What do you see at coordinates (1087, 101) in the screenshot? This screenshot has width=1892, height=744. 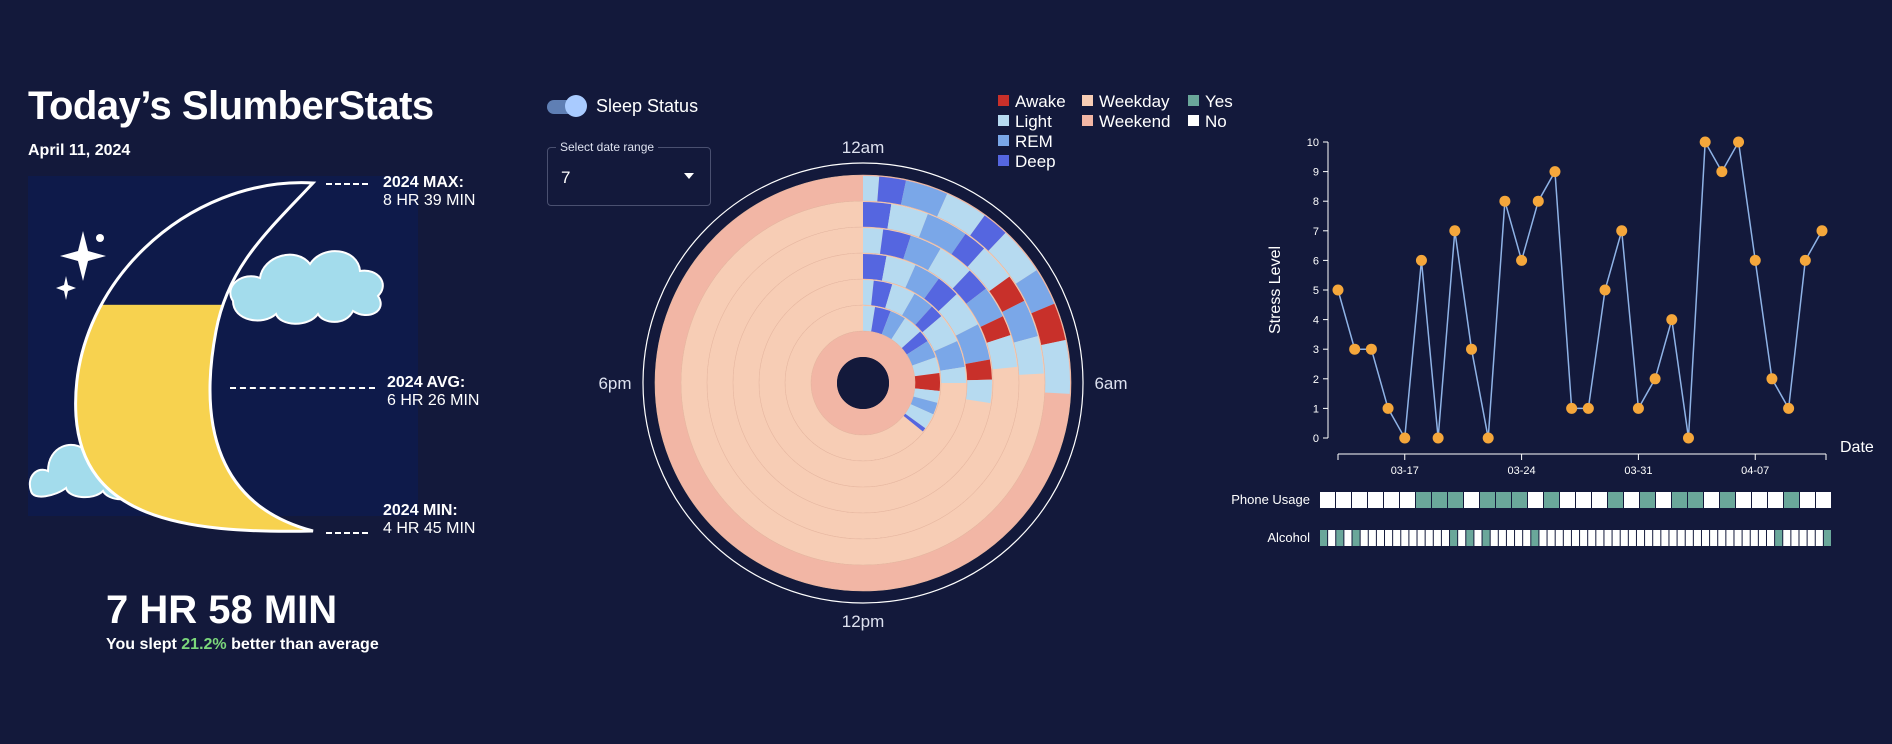 I see `weekday-swatch` at bounding box center [1087, 101].